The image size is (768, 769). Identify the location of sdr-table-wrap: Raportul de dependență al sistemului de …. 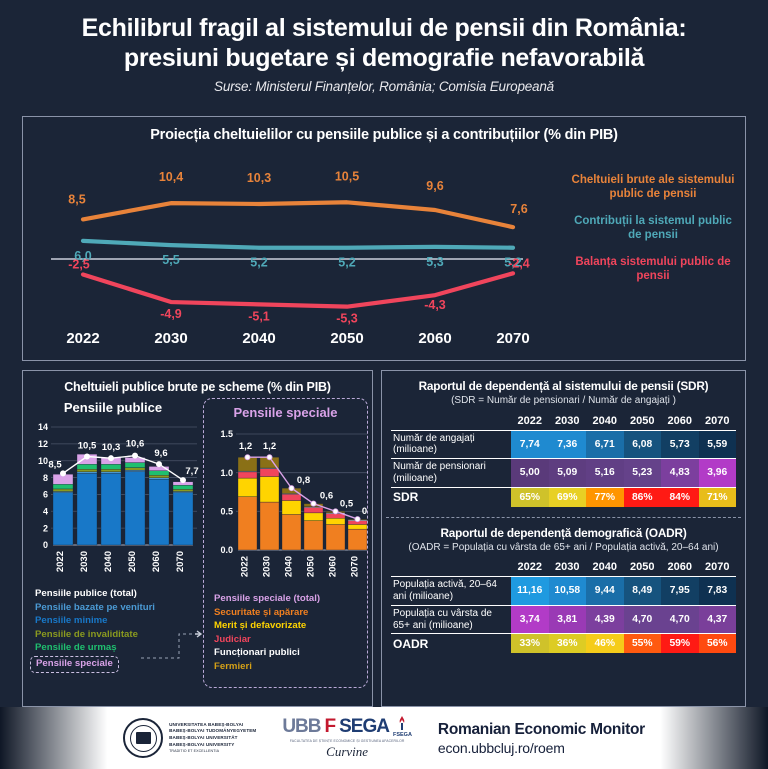
(563, 439).